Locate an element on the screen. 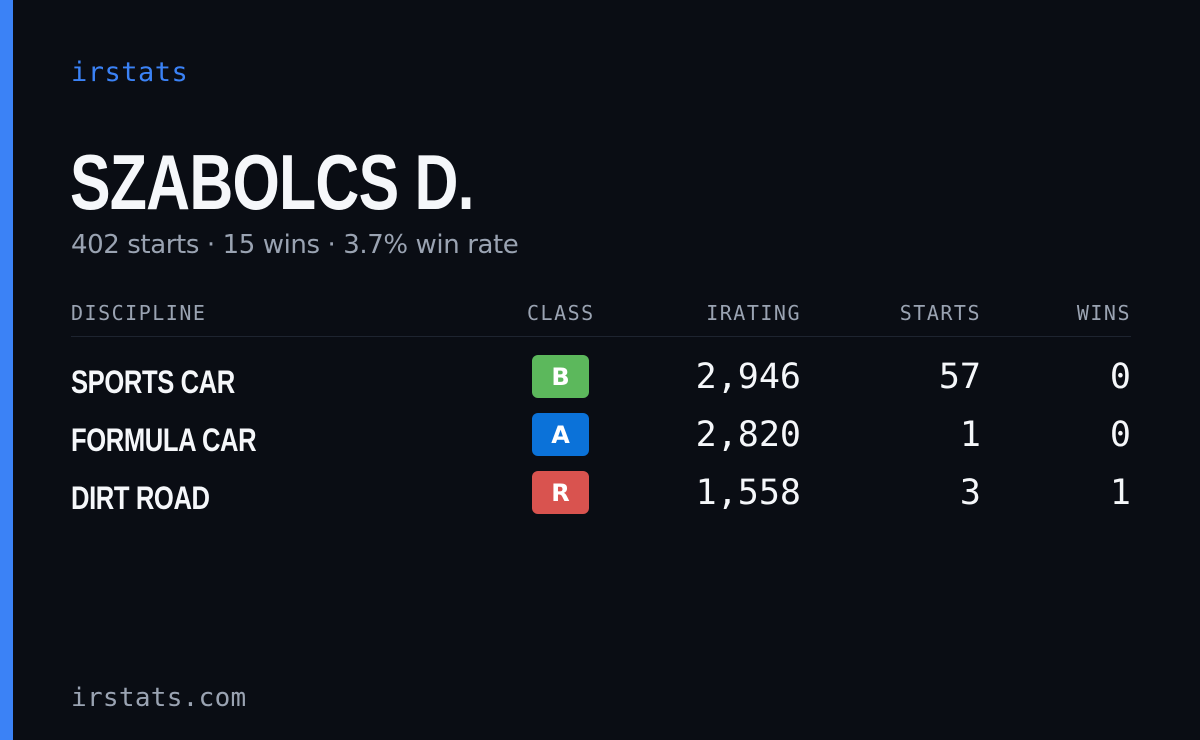 The image size is (1200, 740). driver-summary: 402 starts · 15 wins · 3.7% win rate is located at coordinates (295, 245).